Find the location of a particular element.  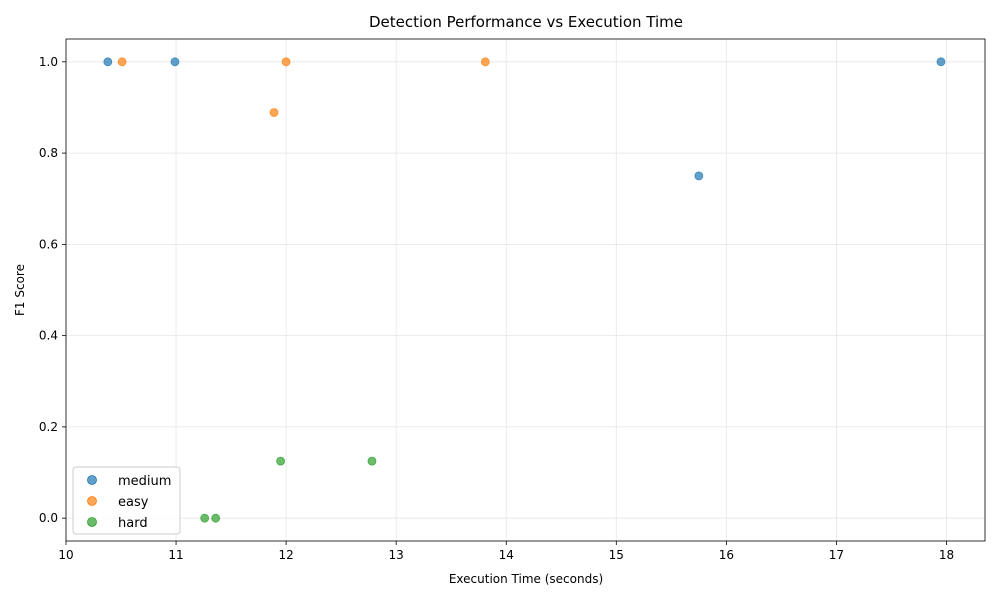

x-tick-label: 12 is located at coordinates (285, 555).